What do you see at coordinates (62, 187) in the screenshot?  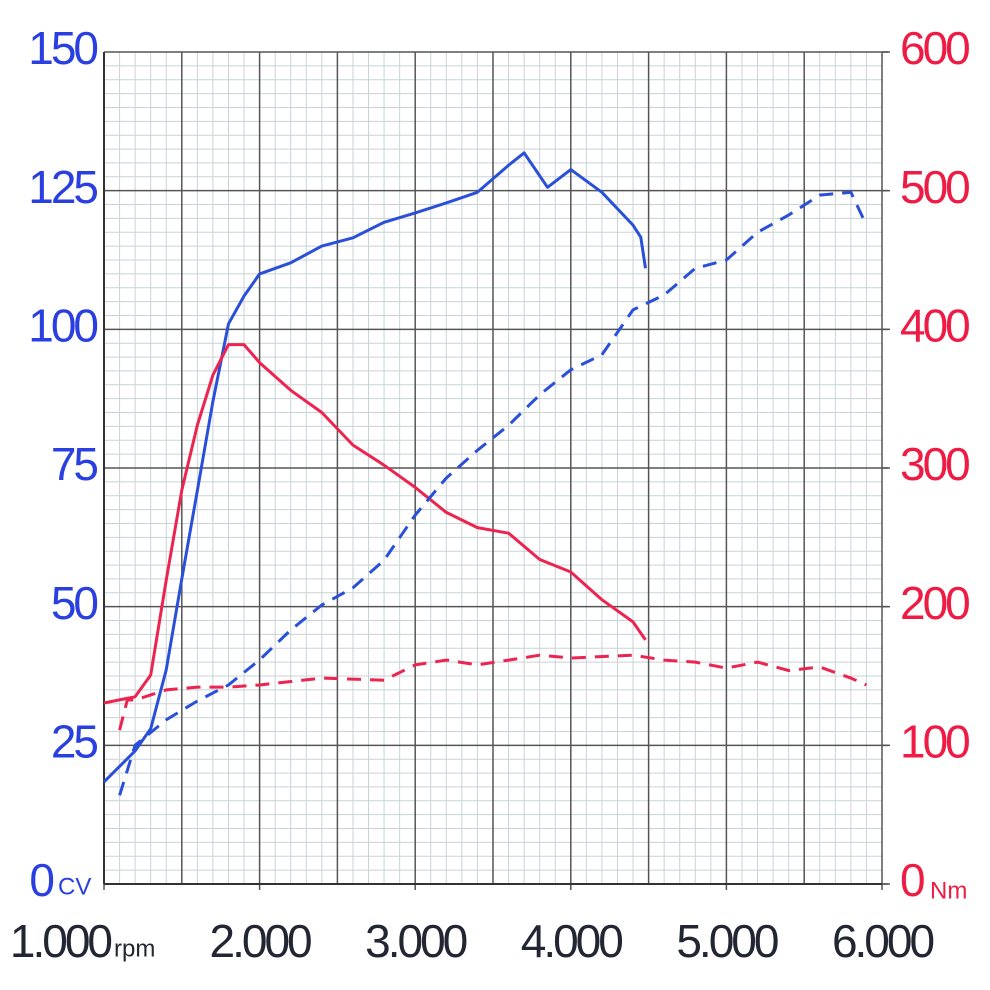 I see `y-tick-label: 125` at bounding box center [62, 187].